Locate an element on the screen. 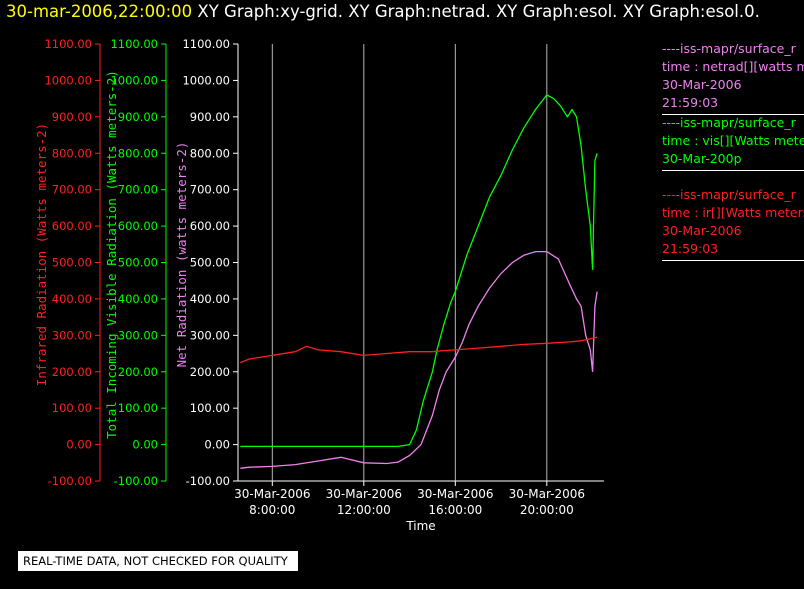 The height and width of the screenshot is (589, 804). x-tick-time: 16:00:00 is located at coordinates (455, 510).